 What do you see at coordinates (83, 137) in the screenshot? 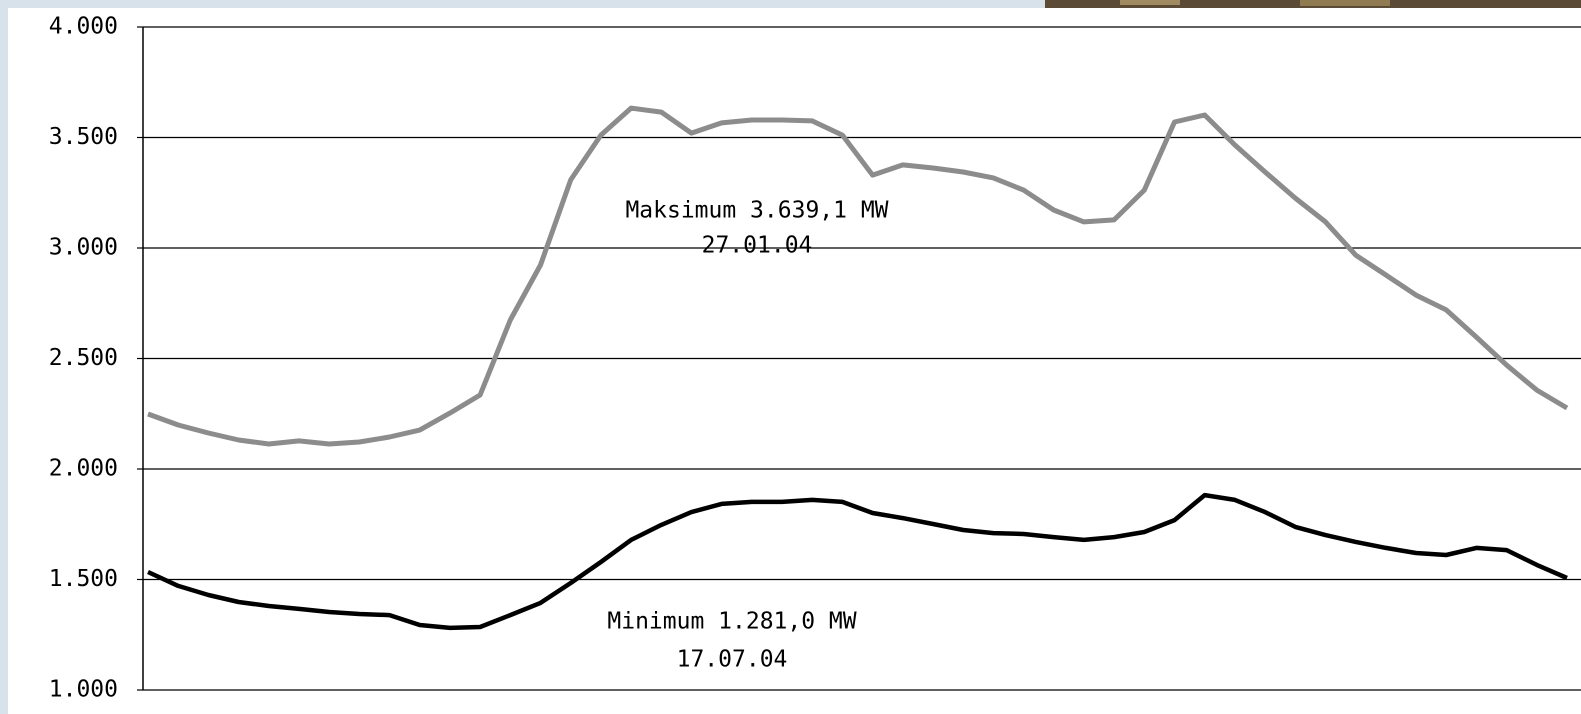
I see `y-tick-label: 3.500` at bounding box center [83, 137].